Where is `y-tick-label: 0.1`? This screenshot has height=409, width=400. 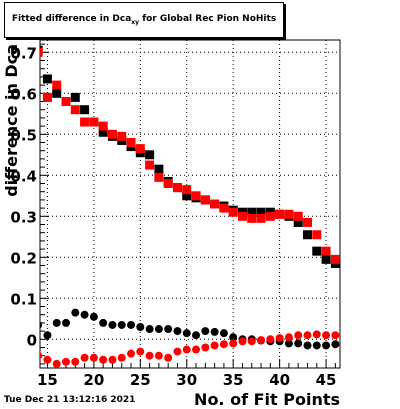
y-tick-label: 0.1 is located at coordinates (23, 299).